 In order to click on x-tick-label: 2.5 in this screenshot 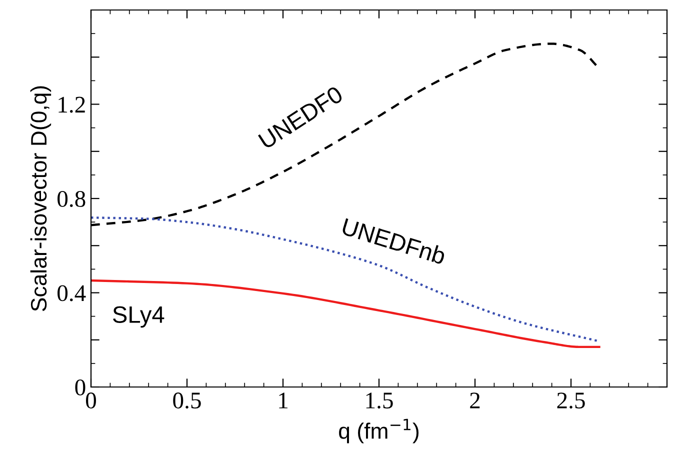, I will do `click(571, 400)`.